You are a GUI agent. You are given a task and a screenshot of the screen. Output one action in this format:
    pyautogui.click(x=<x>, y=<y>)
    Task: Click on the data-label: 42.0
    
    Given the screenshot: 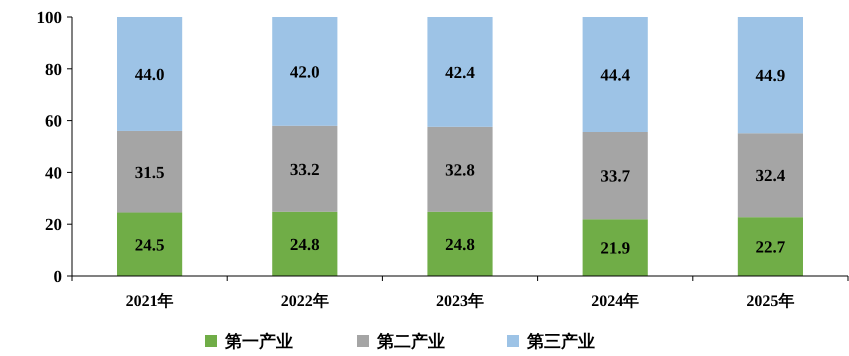 What is the action you would take?
    pyautogui.click(x=305, y=72)
    